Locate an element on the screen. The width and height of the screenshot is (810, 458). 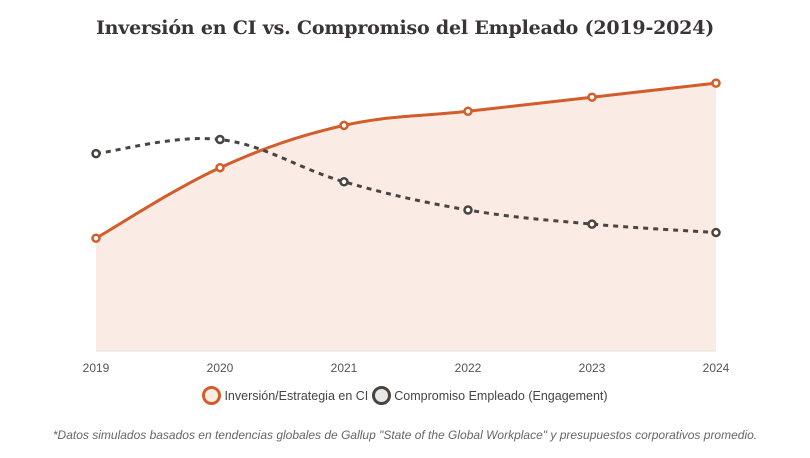
legend-label-engagement: Compromiso Empleado (Engagement) is located at coordinates (501, 395).